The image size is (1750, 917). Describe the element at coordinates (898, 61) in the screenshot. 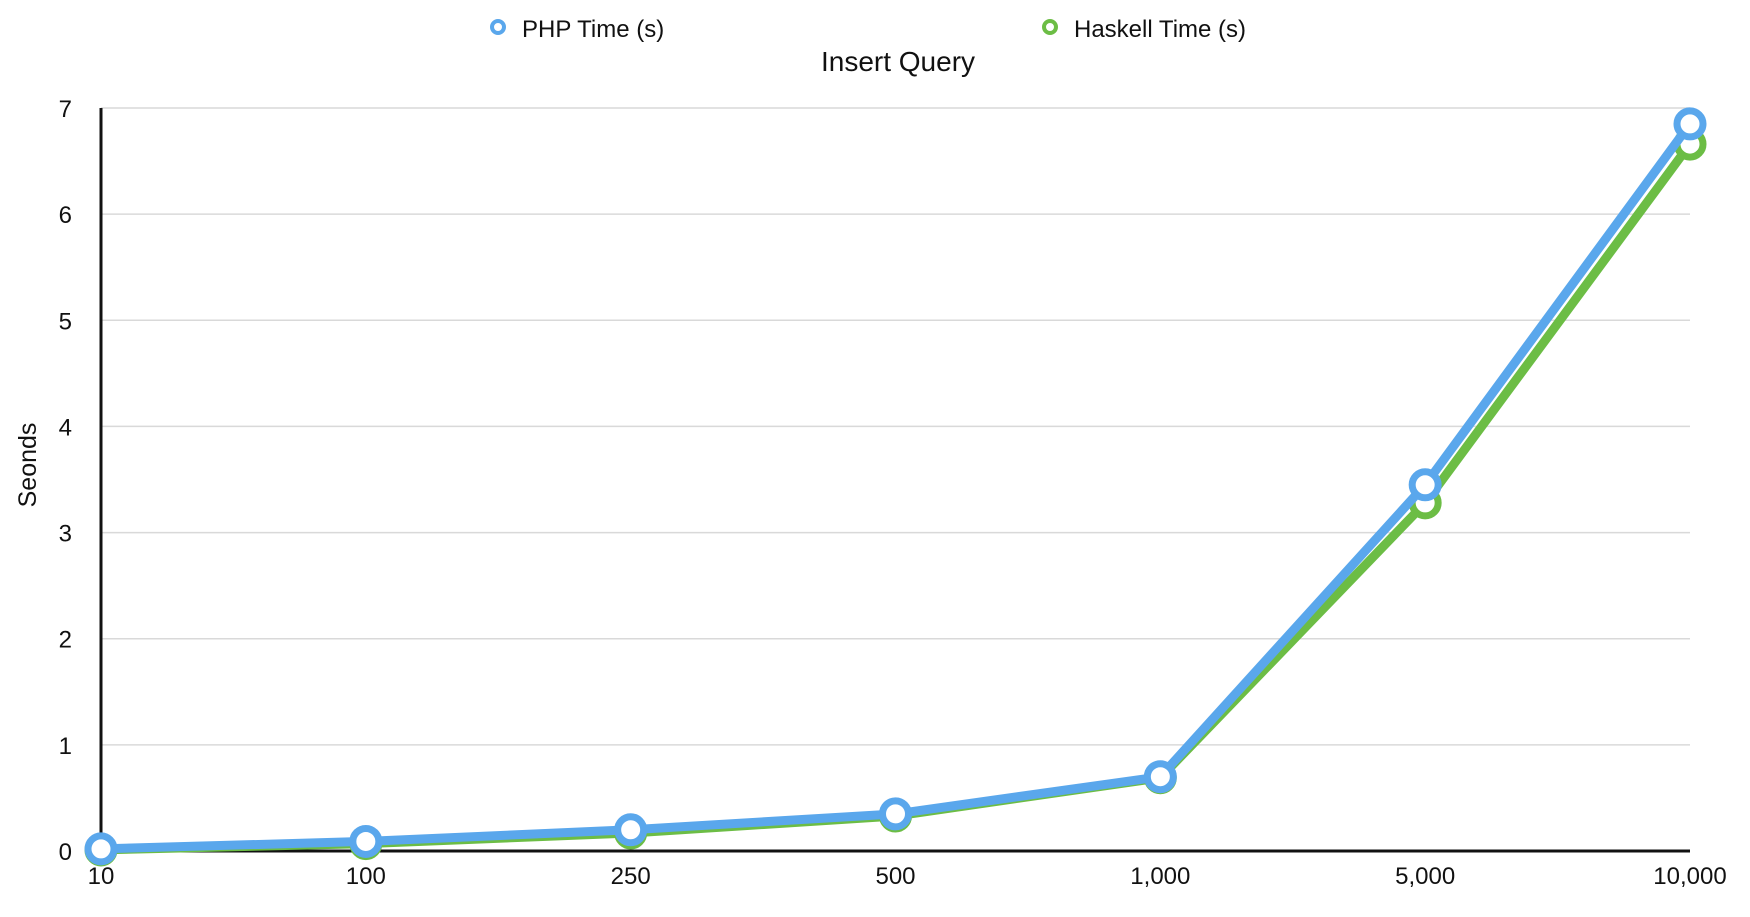

I see `chart-title: Insert Query` at that location.